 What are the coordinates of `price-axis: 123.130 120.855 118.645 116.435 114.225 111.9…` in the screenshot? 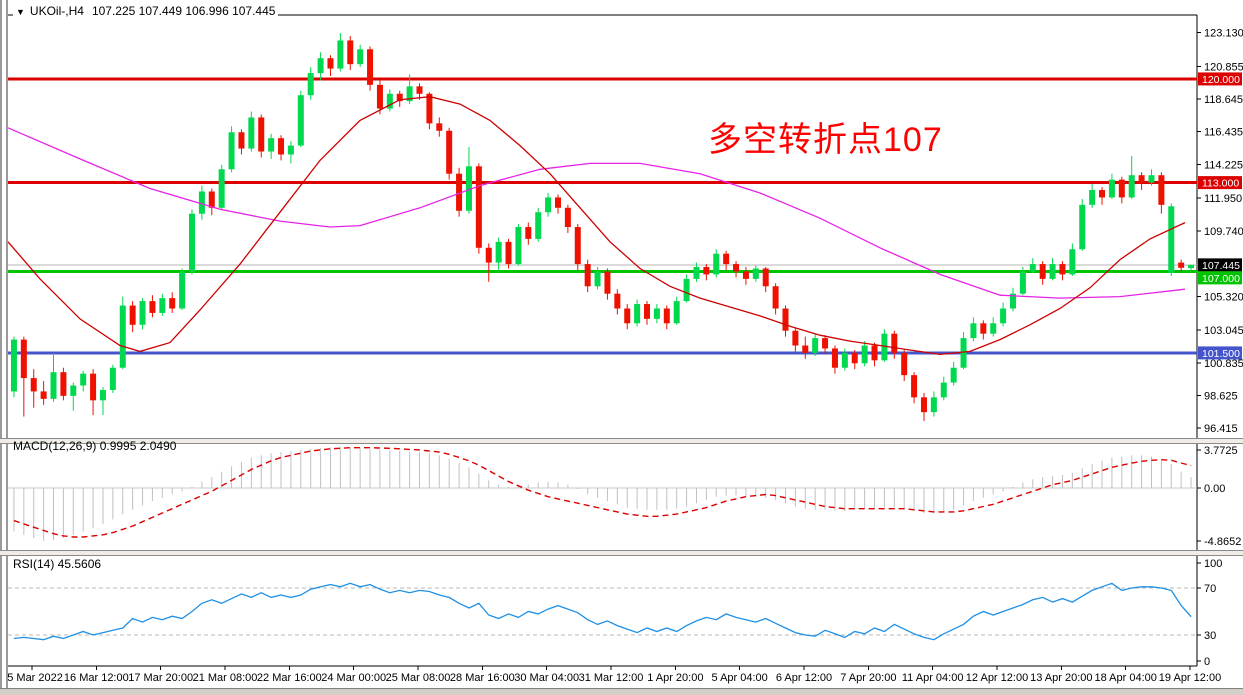 It's located at (1220, 348).